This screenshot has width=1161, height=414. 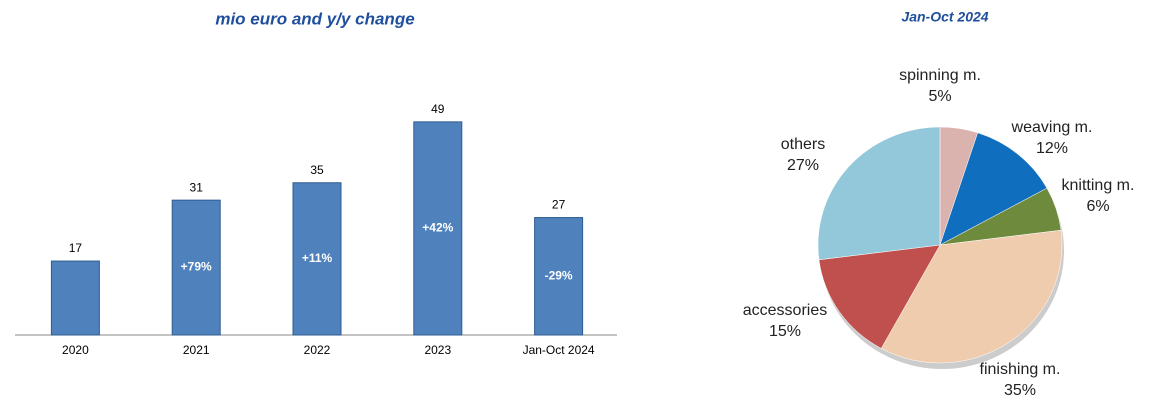 What do you see at coordinates (197, 187) in the screenshot?
I see `value-label: 31` at bounding box center [197, 187].